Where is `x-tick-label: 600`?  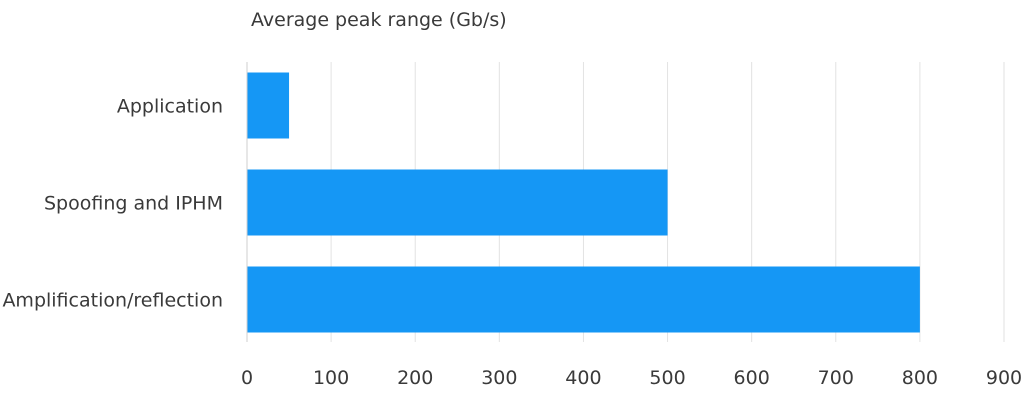 x-tick-label: 600 is located at coordinates (752, 378).